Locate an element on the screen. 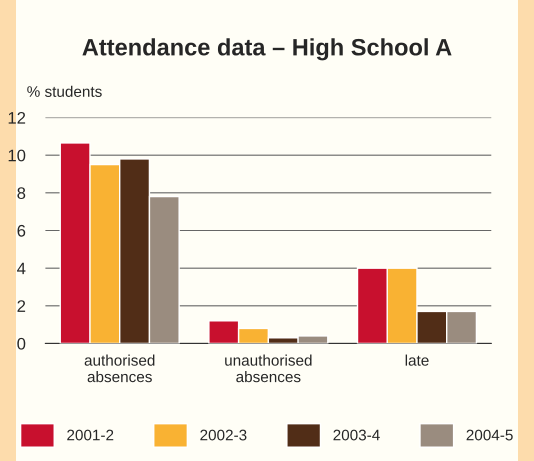 The image size is (534, 461). legend-label: 2002-3 is located at coordinates (223, 435).